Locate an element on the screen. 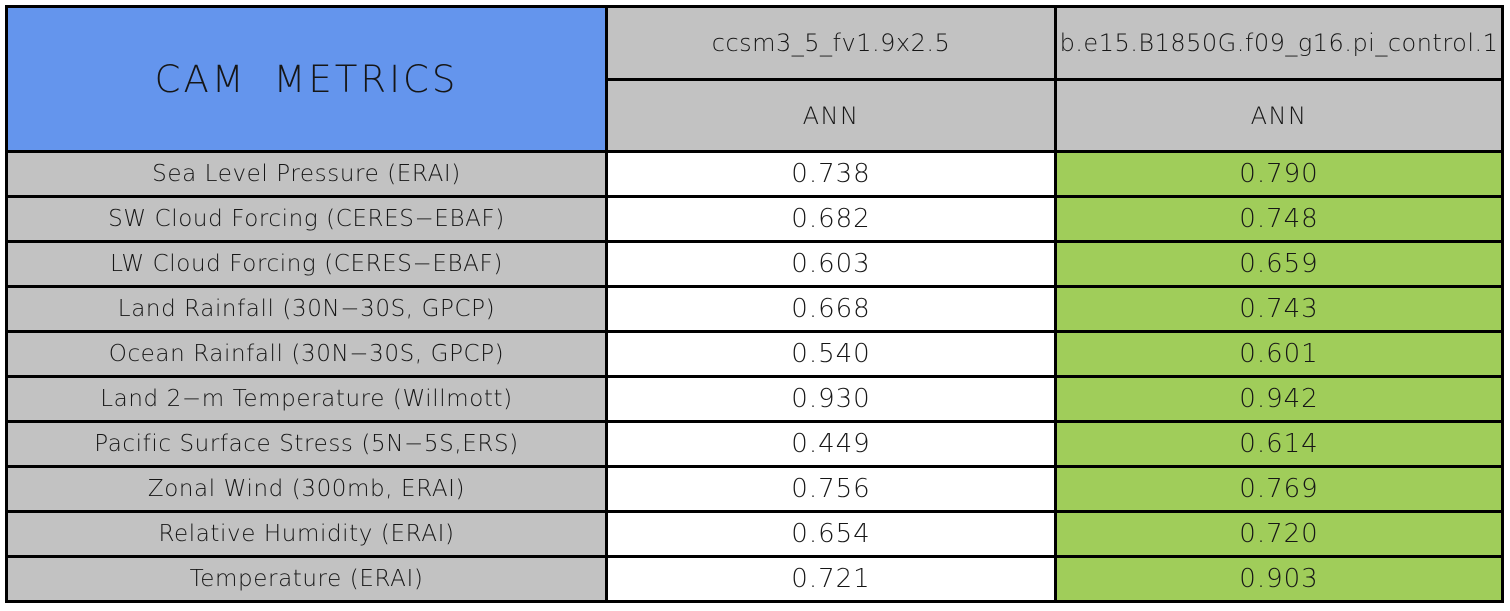 This screenshot has height=611, width=1510. value-text: 0.654 is located at coordinates (831, 534).